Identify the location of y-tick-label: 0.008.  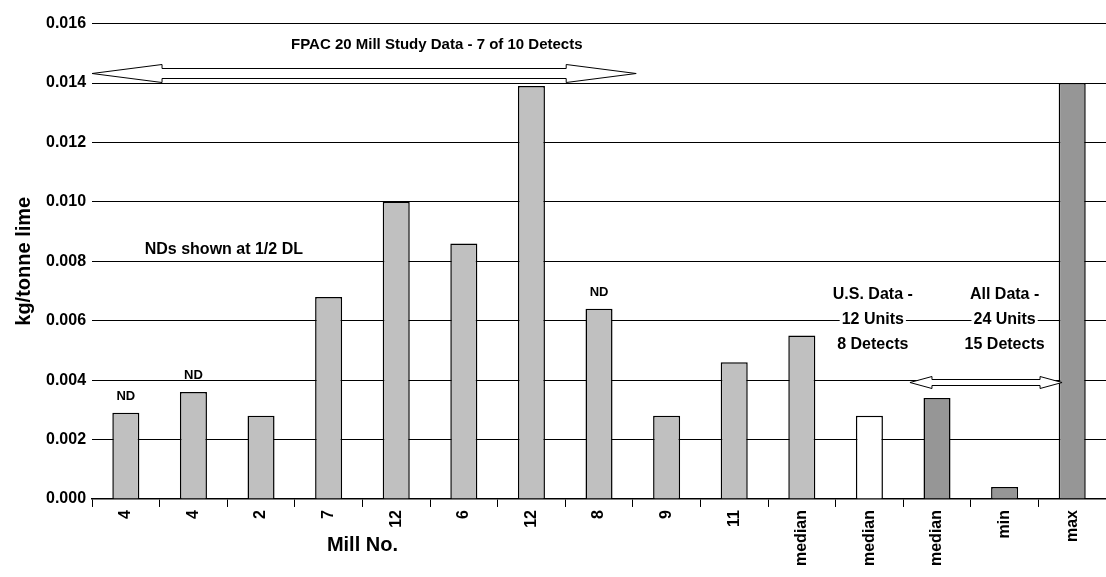
(66, 260).